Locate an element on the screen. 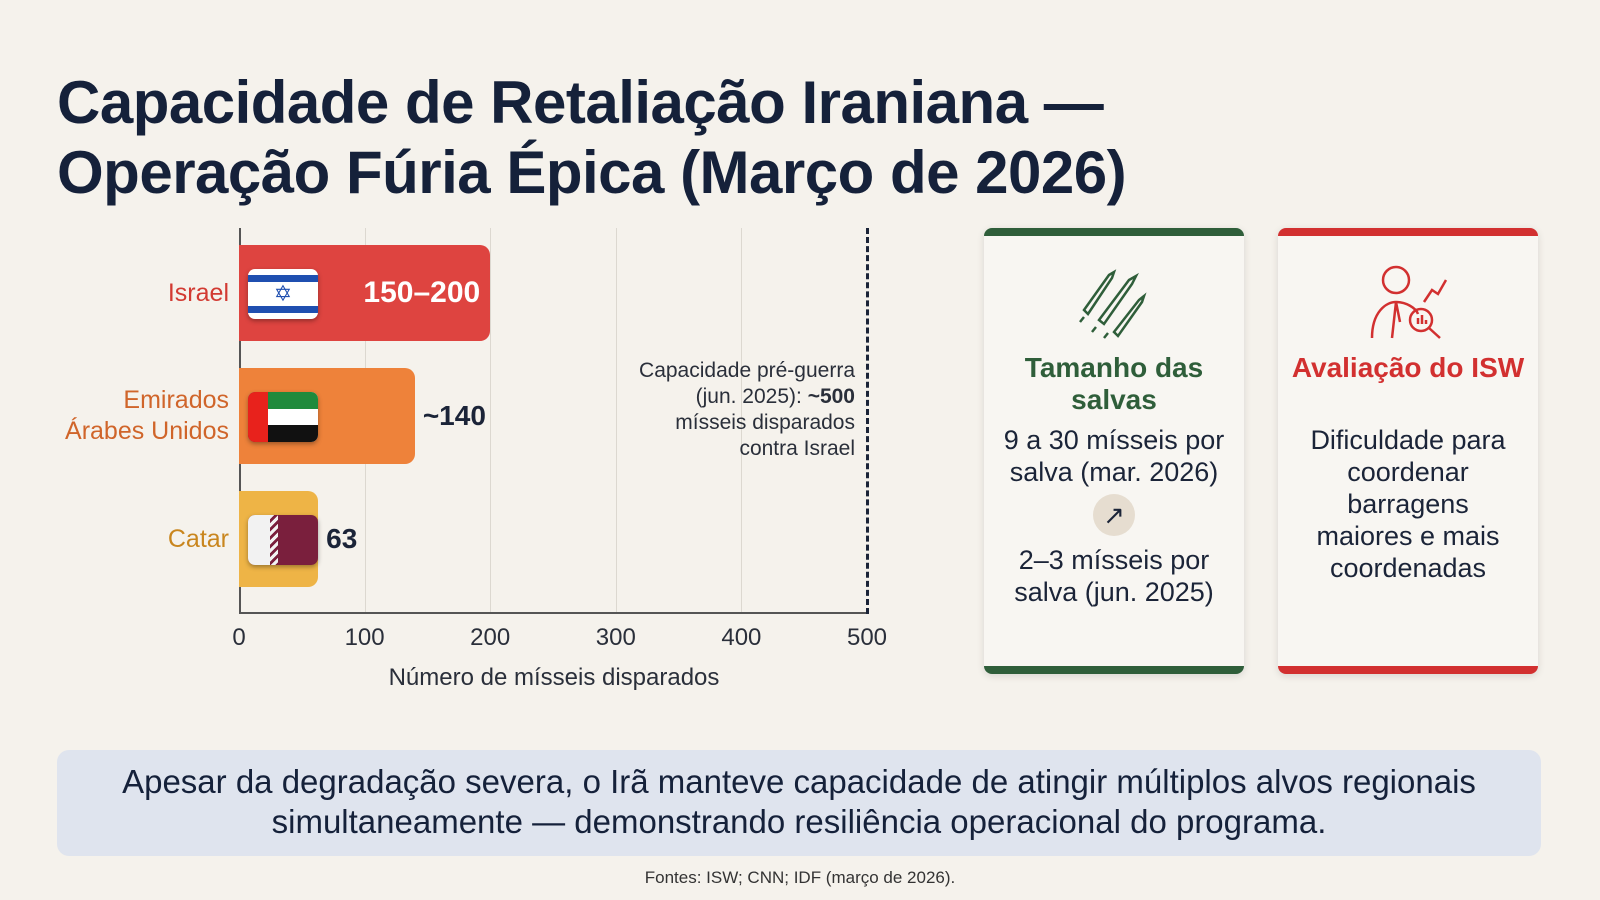 The height and width of the screenshot is (900, 1600). bar-0: ✡ is located at coordinates (365, 293).